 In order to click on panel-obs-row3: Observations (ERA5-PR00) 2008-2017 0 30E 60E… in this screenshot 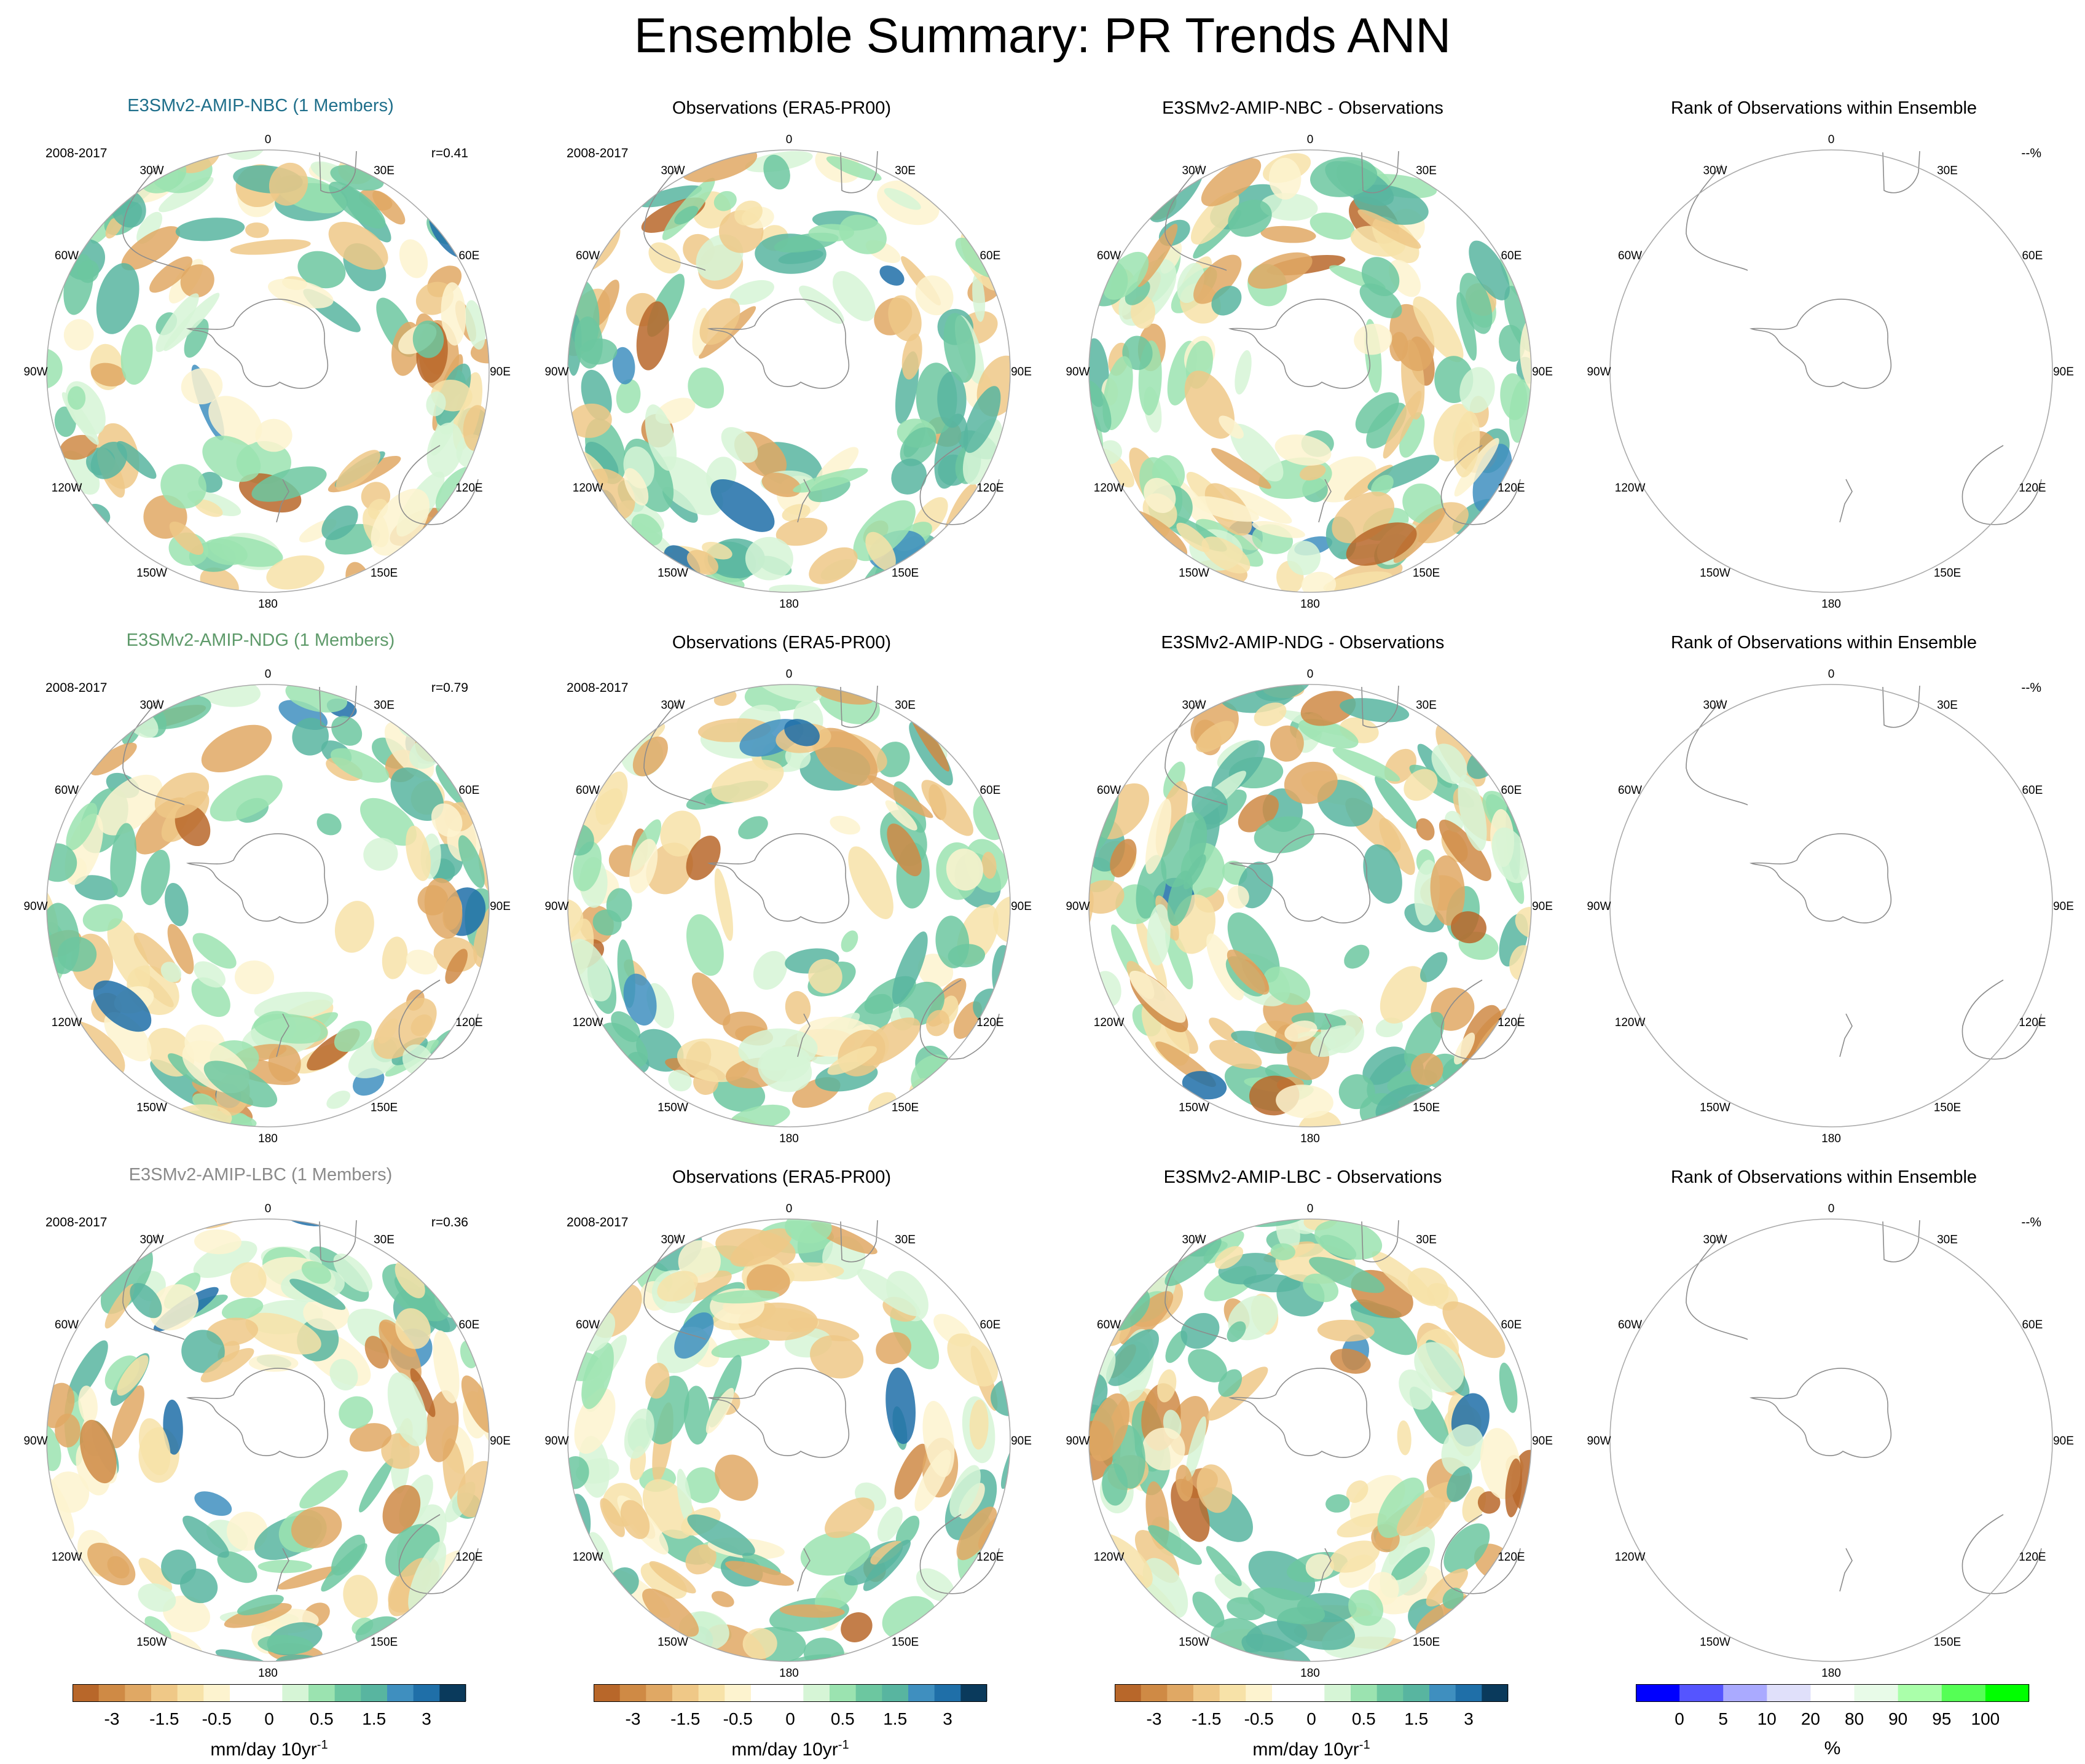, I will do `click(781, 1434)`.